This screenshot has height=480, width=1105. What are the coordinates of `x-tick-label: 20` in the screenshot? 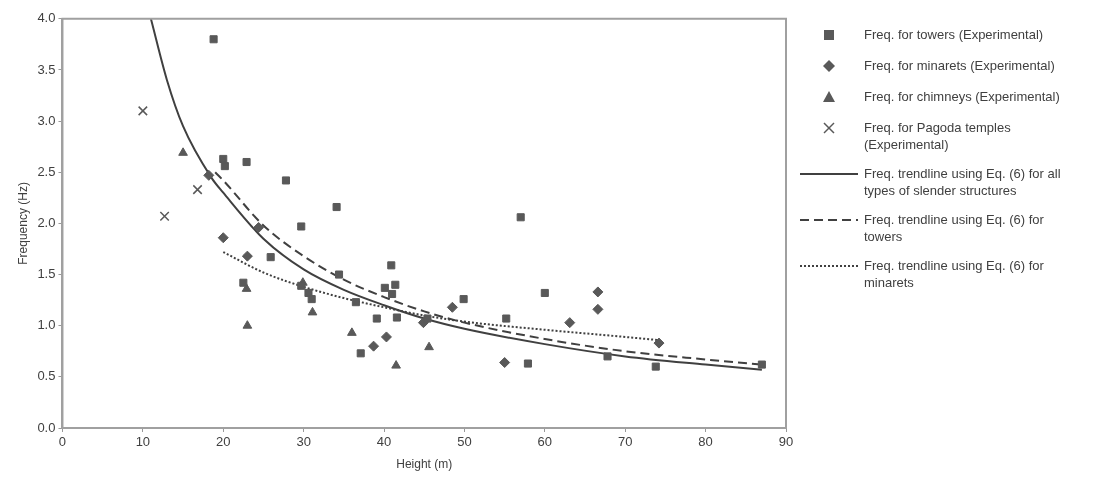 It's located at (223, 442).